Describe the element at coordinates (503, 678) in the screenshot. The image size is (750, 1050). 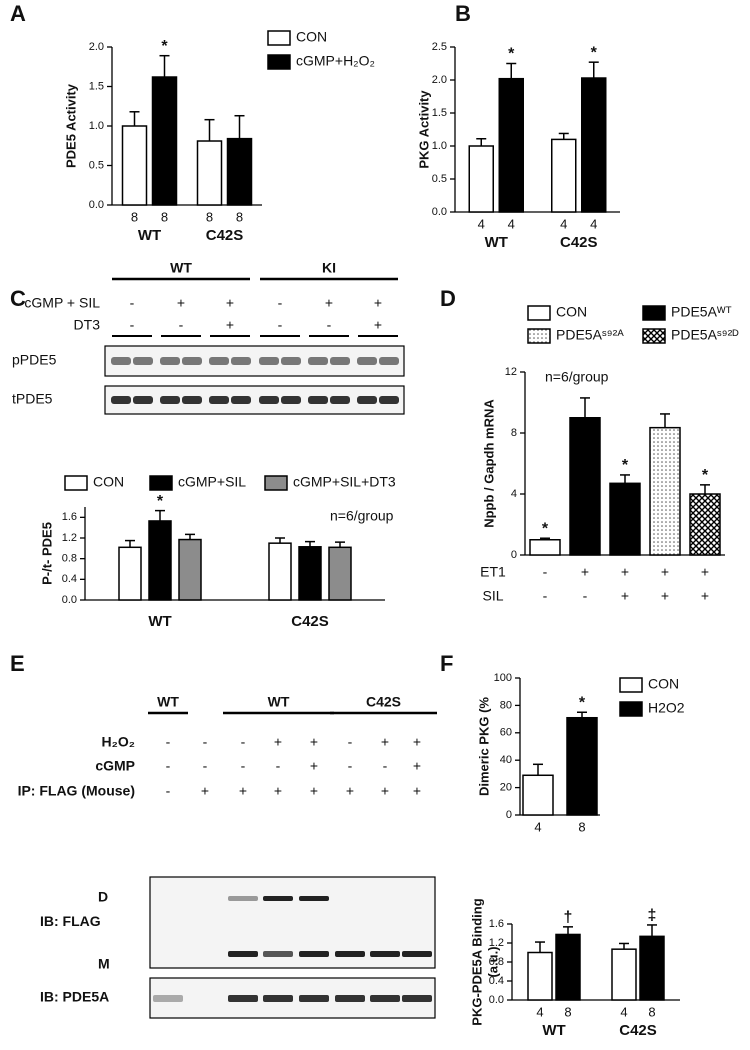
I see `y-tick-label: 100` at that location.